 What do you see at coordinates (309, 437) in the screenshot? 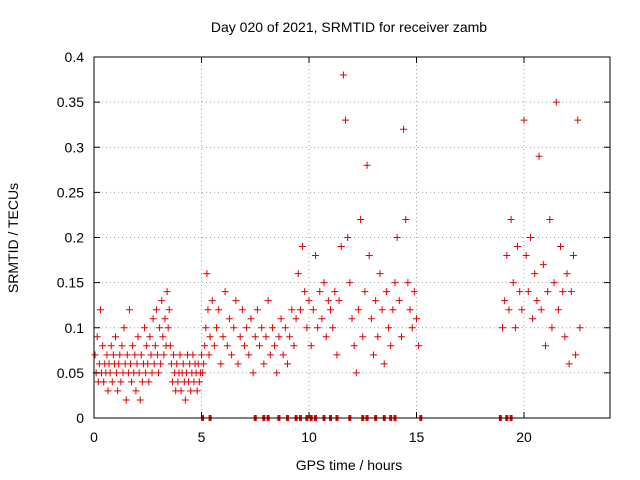
I see `x-tick-label: 10` at bounding box center [309, 437].